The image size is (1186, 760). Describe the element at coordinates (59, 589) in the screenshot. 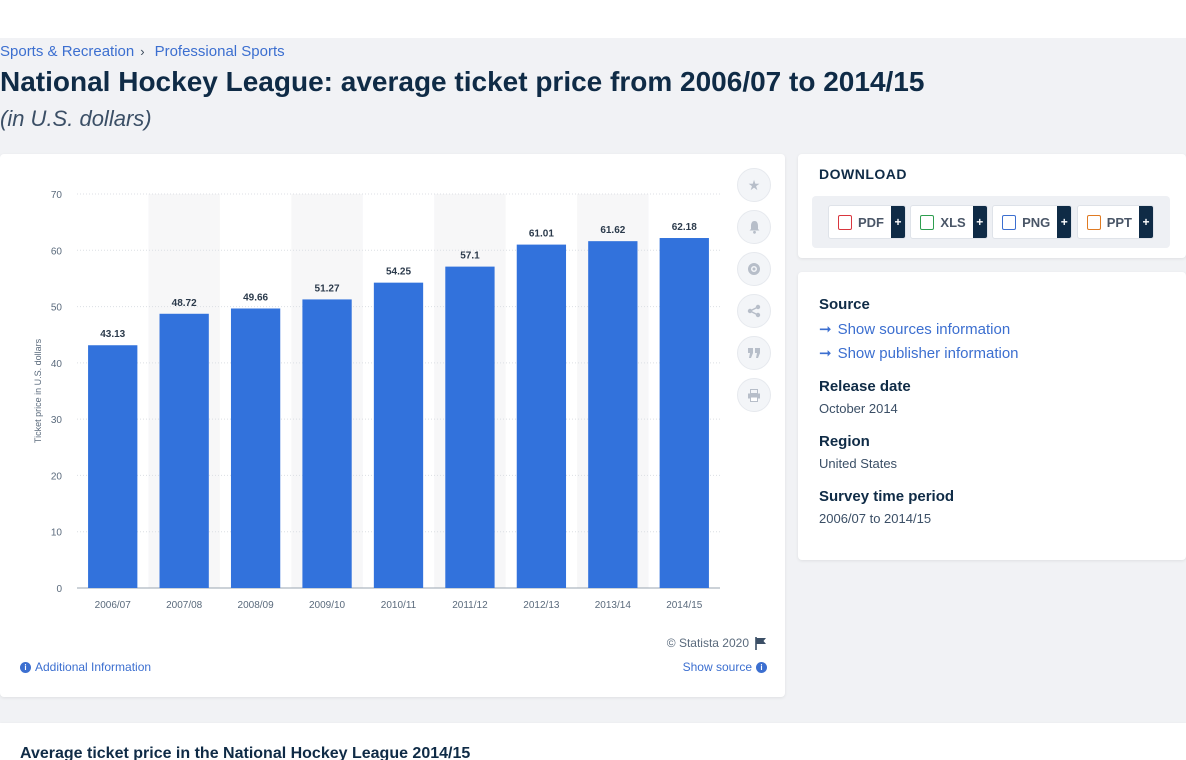

I see `y-tick-label: 0` at that location.